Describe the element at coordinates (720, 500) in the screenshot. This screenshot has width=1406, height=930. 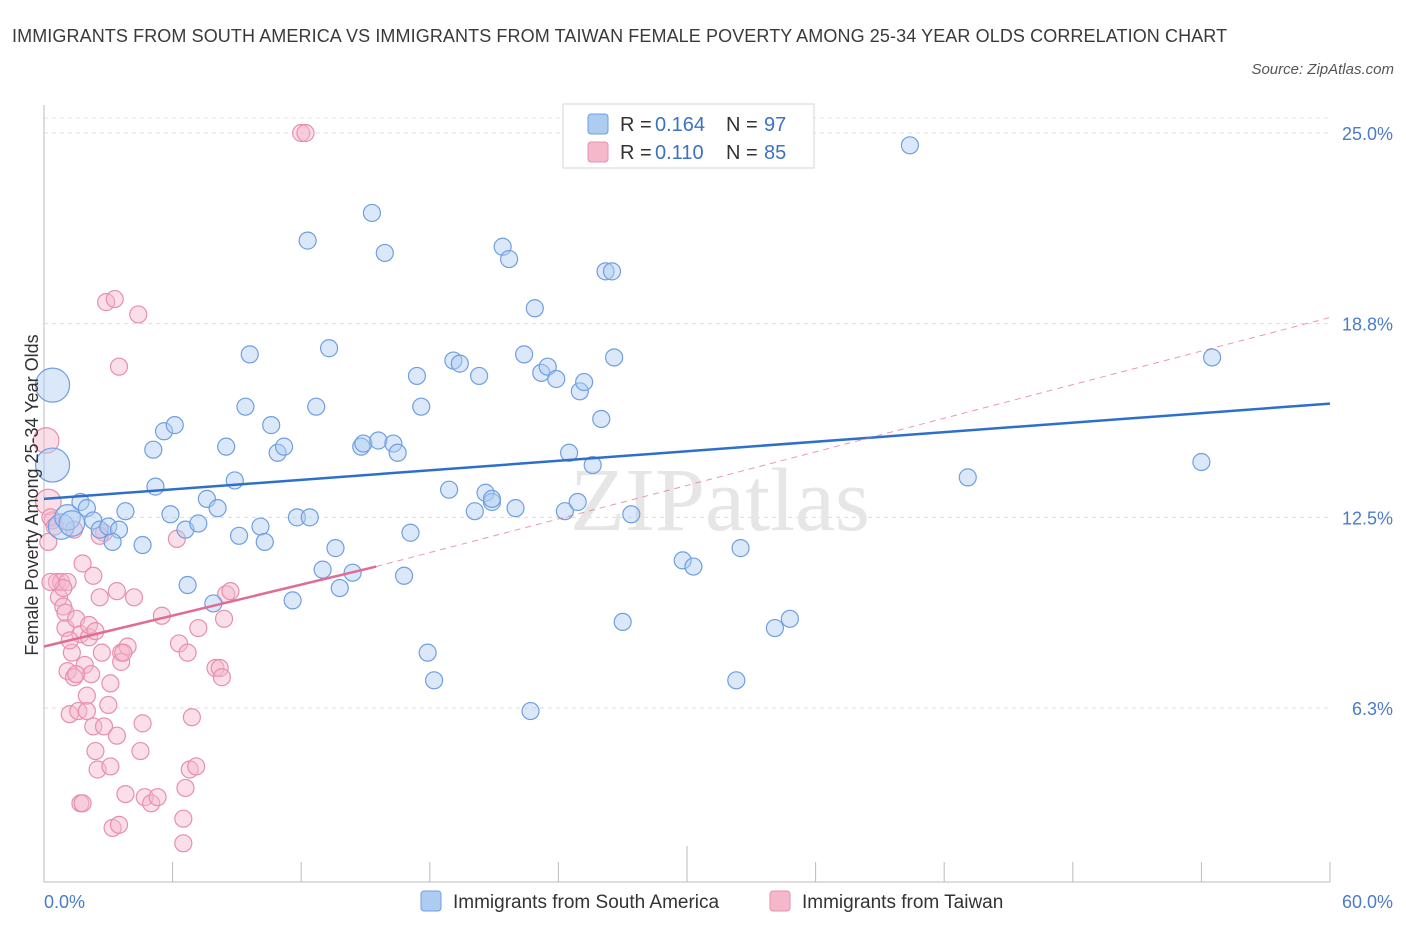
I see `watermark: ZIPatlas` at that location.